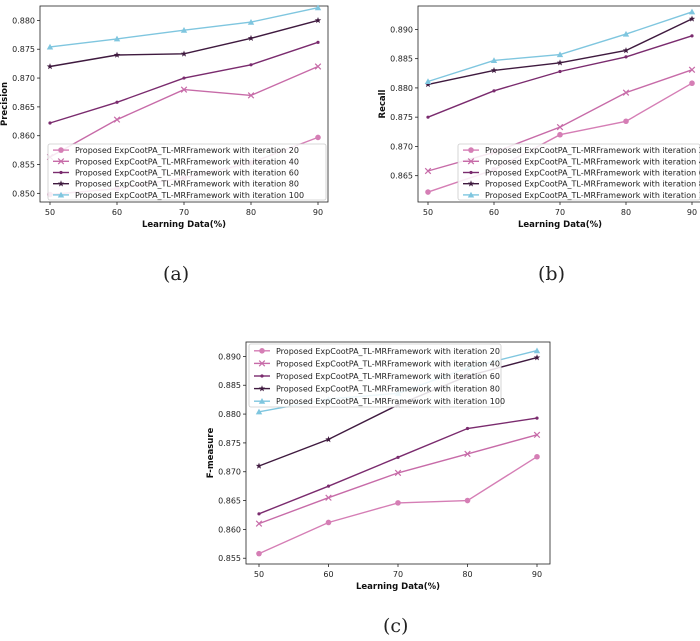  Describe the element at coordinates (383, 103) in the screenshot. I see `y-axis-label: Recall` at that location.